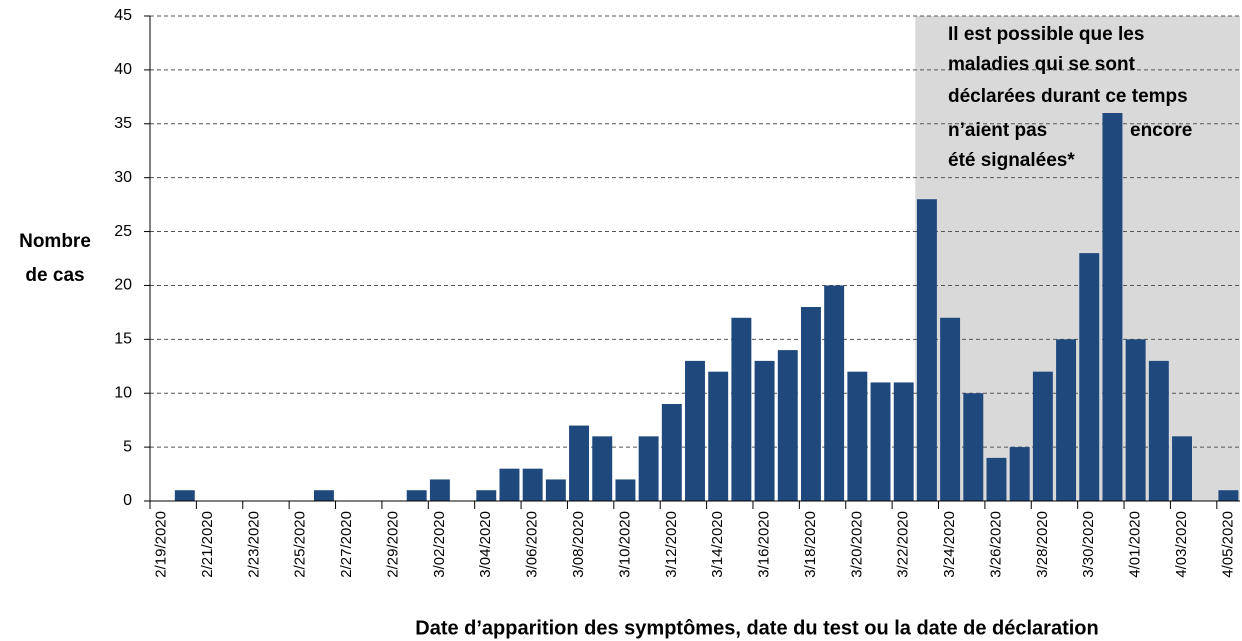 The width and height of the screenshot is (1242, 641). Describe the element at coordinates (123, 285) in the screenshot. I see `y-tick-label: 20` at that location.